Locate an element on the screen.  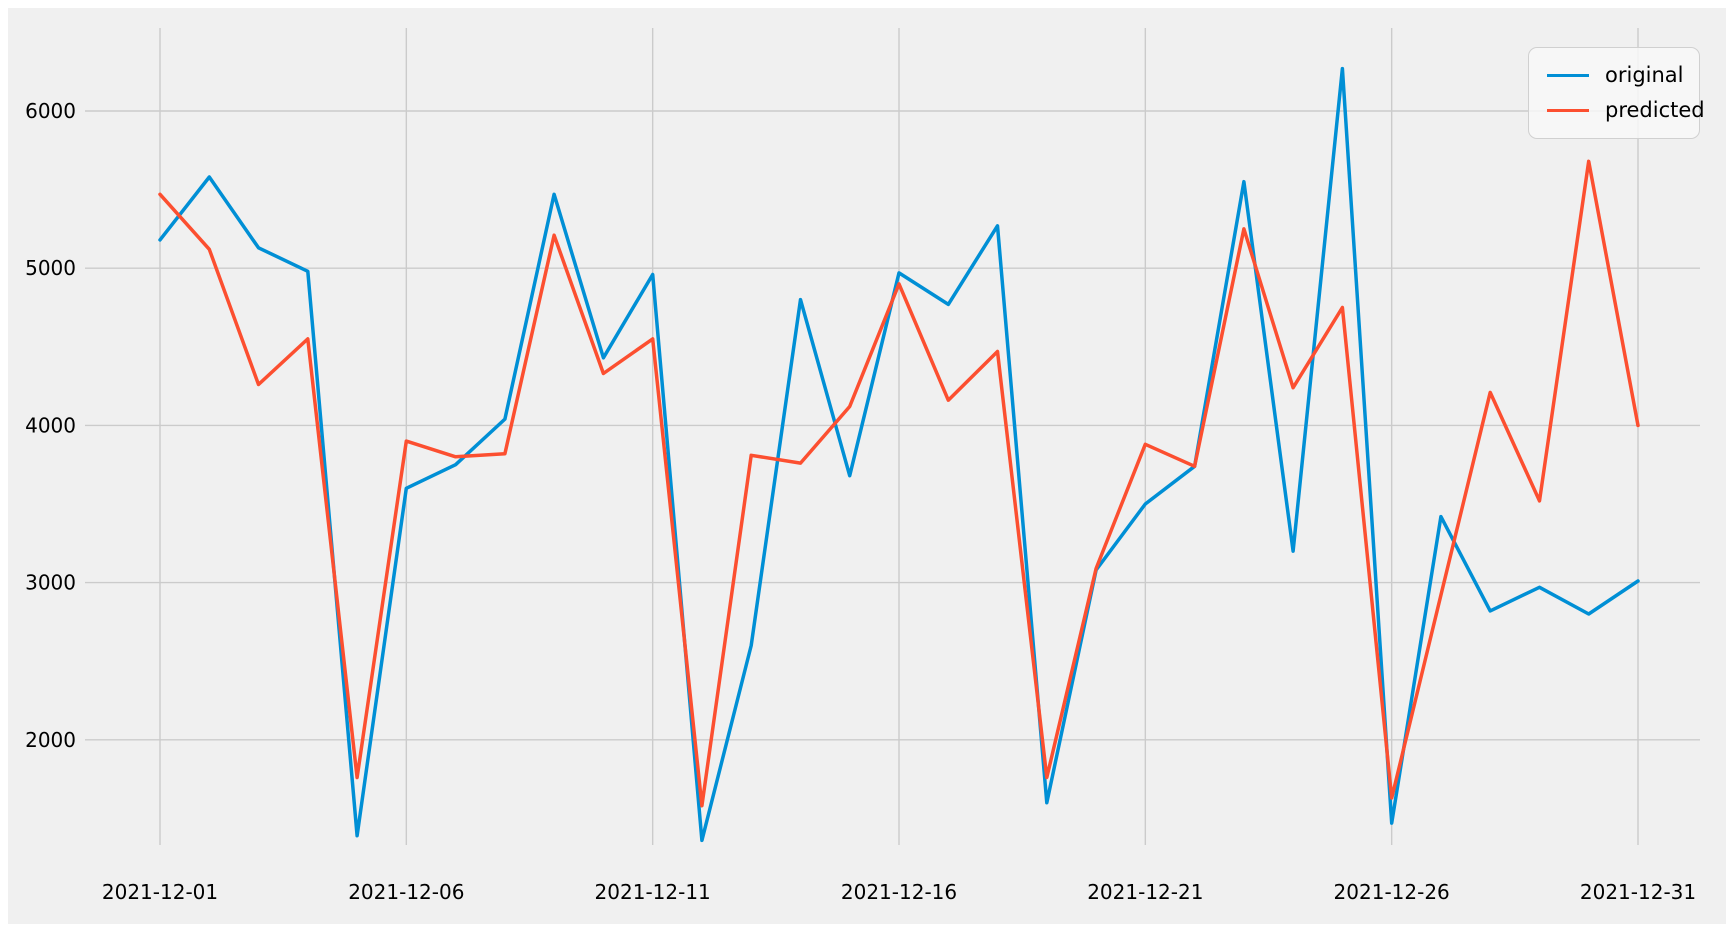
predicted-line-swatch is located at coordinates (1568, 110).